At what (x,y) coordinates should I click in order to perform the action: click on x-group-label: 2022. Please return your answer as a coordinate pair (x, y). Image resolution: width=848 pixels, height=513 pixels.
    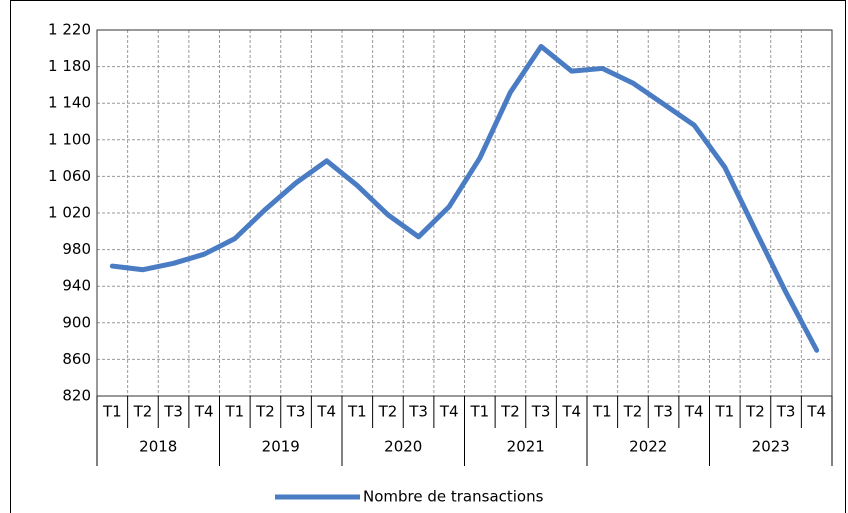
    Looking at the image, I should click on (648, 447).